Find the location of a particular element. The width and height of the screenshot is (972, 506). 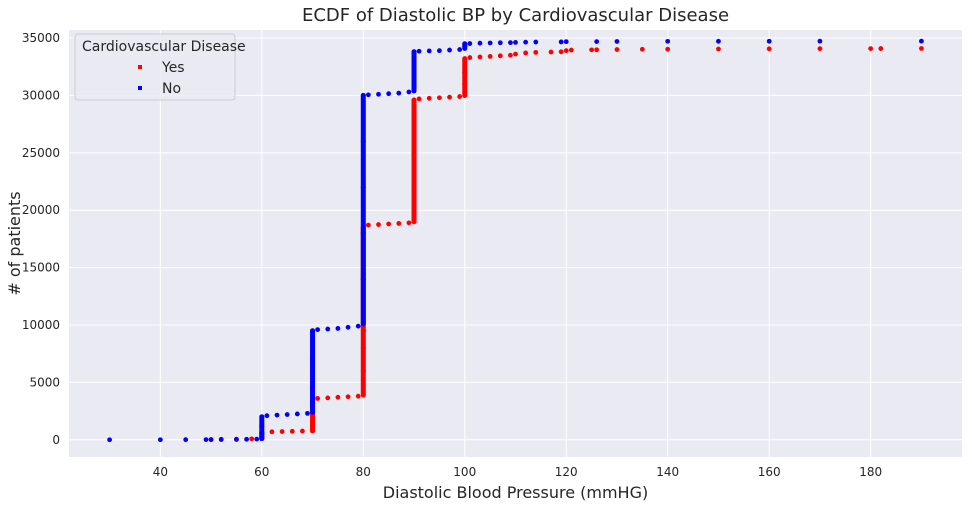

legend: Cardiovascular Disease Yes No is located at coordinates (160, 67).